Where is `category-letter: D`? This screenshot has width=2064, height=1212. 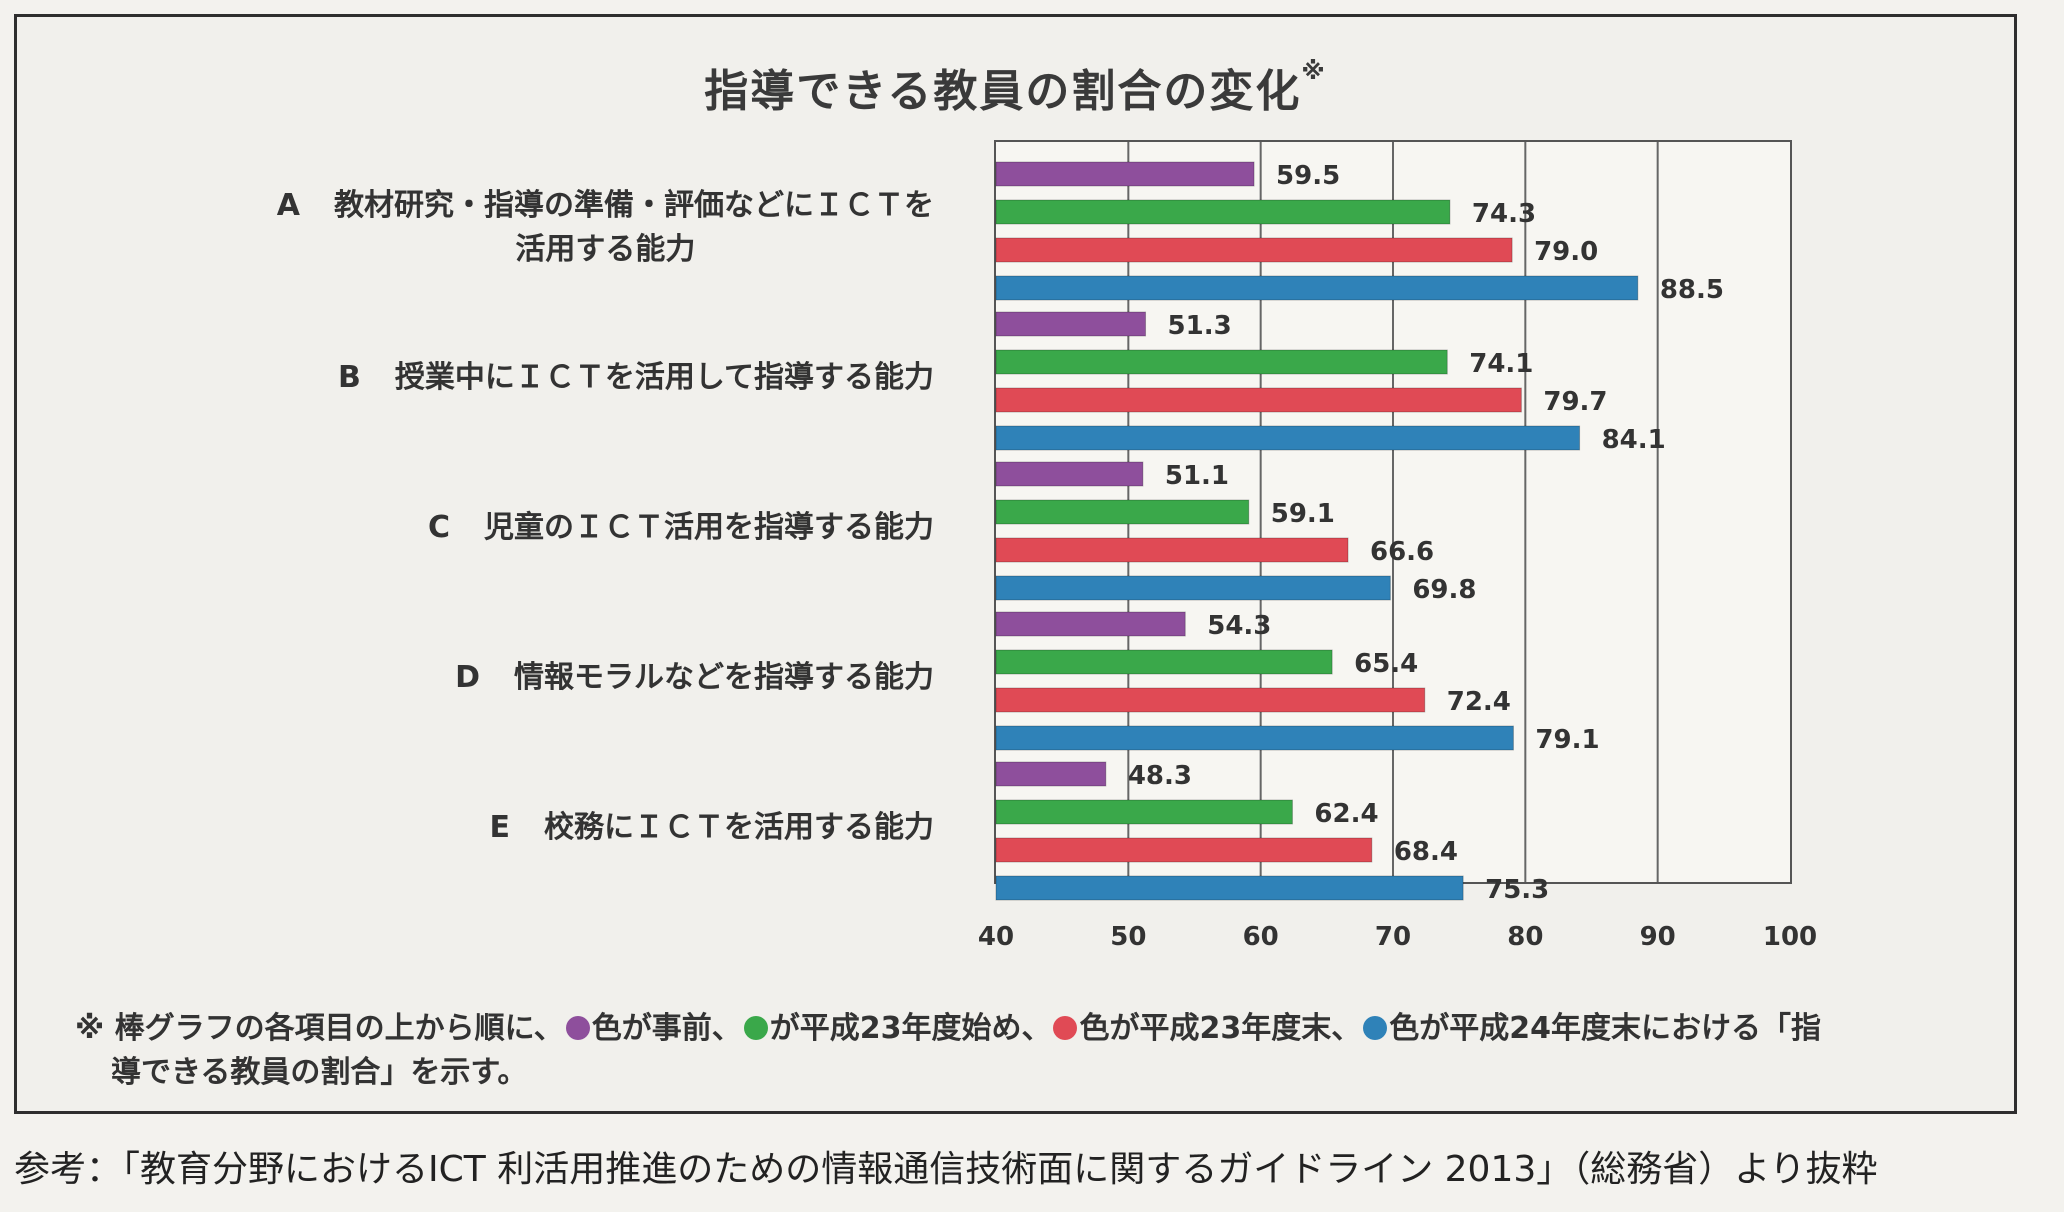
category-letter: D is located at coordinates (467, 677).